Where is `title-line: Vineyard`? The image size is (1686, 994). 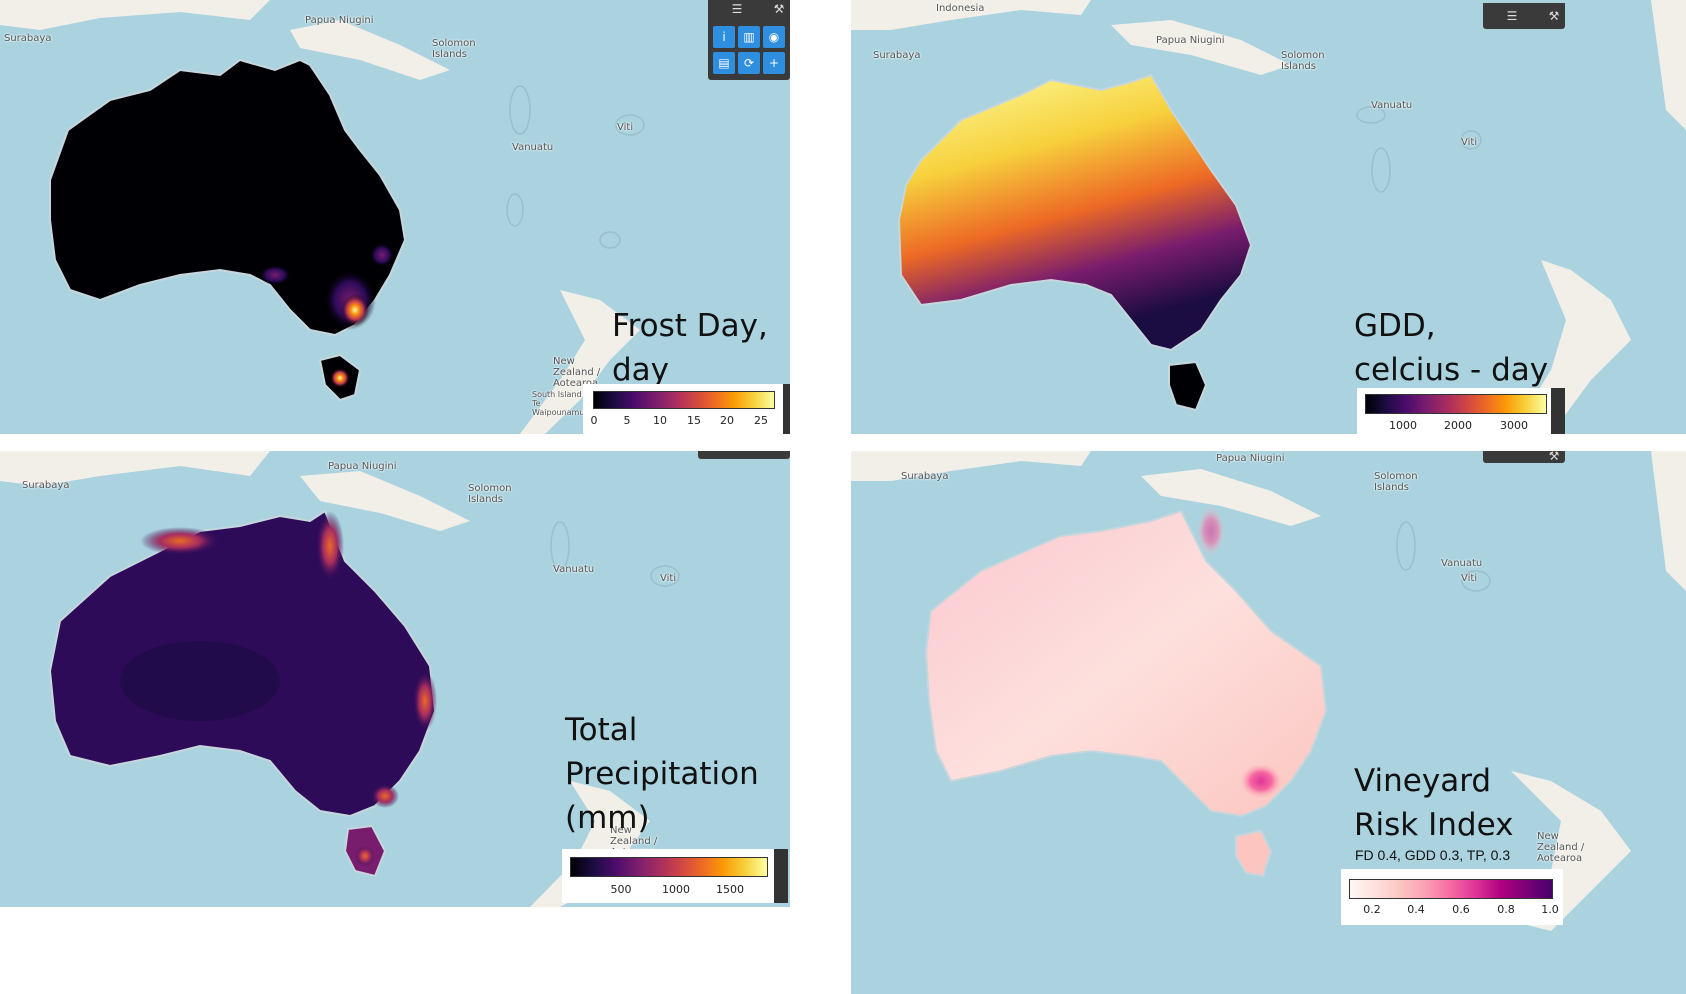 title-line: Vineyard is located at coordinates (1423, 781).